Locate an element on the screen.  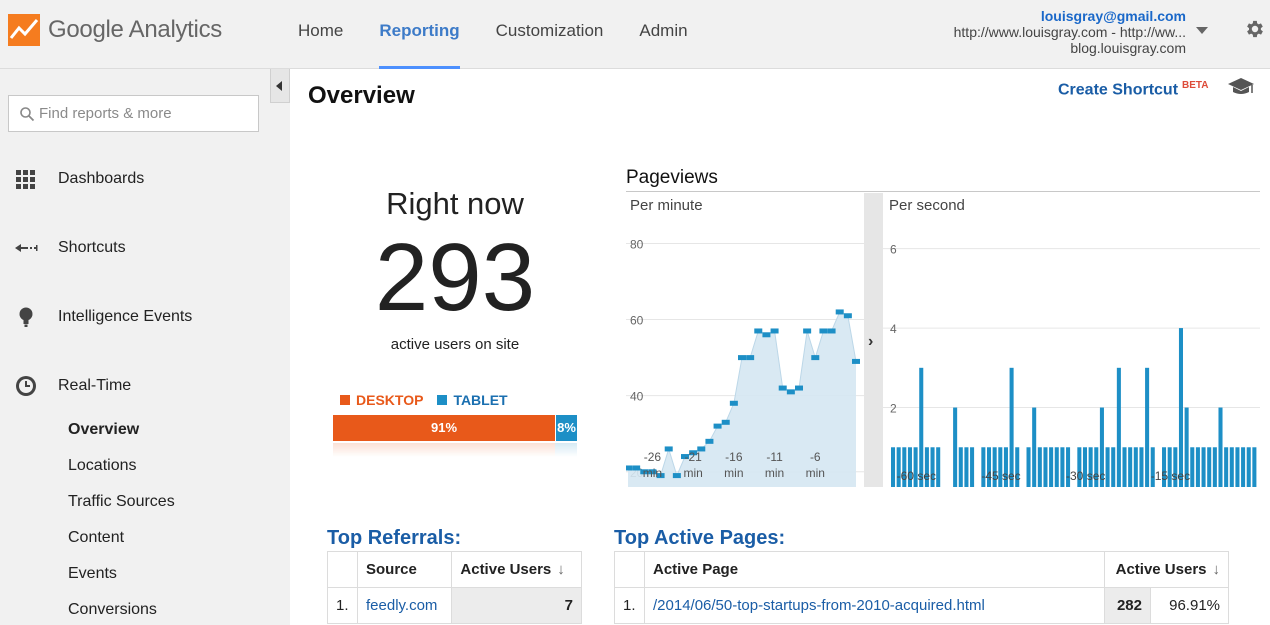
nav-admin: Admin is located at coordinates (663, 30).